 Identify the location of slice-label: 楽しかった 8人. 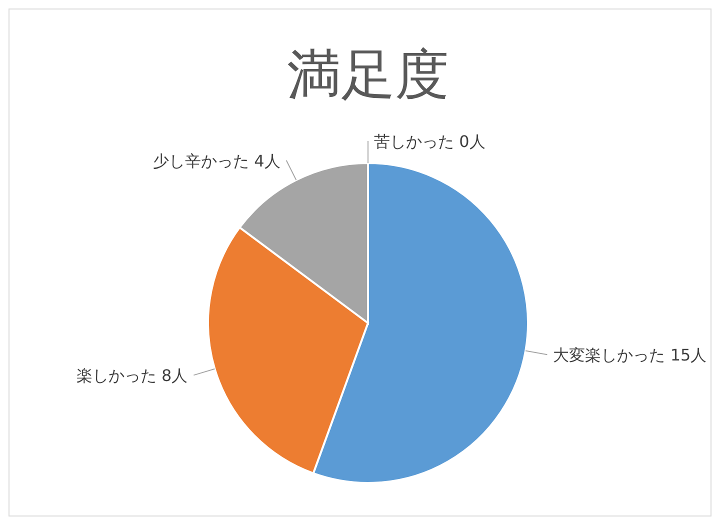
(132, 376).